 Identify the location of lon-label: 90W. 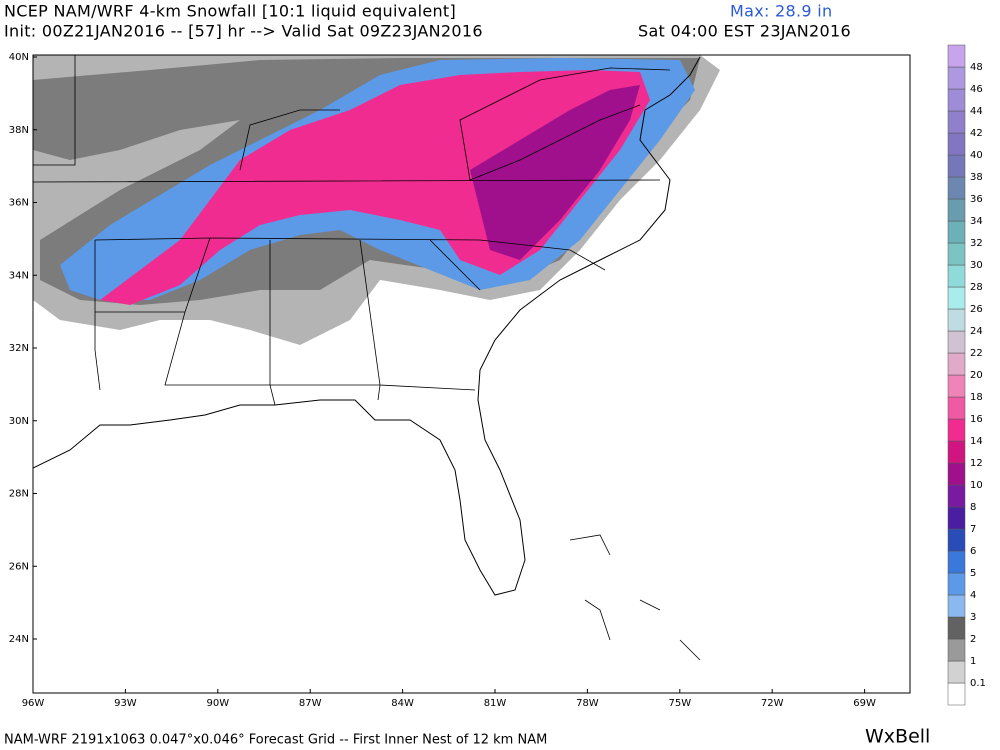
(217, 703).